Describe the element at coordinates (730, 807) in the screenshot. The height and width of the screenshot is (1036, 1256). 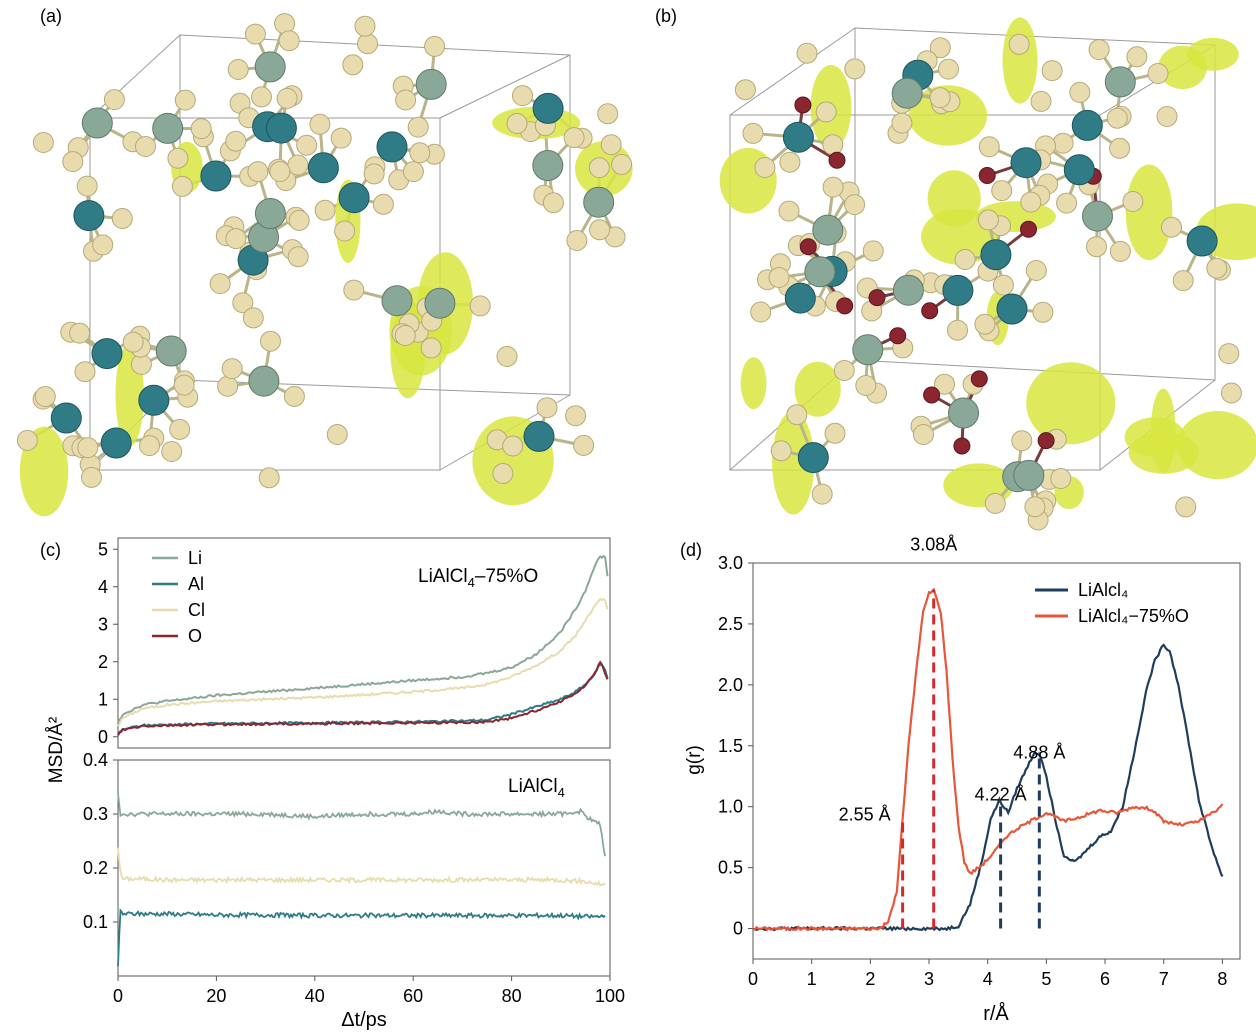
I see `rdf-ytick-label: 1.0` at that location.